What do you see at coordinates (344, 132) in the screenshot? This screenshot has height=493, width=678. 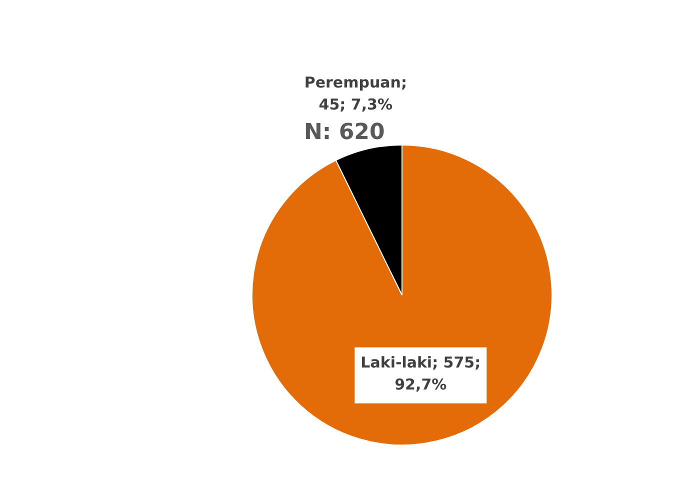 I see `text: N: 620` at bounding box center [344, 132].